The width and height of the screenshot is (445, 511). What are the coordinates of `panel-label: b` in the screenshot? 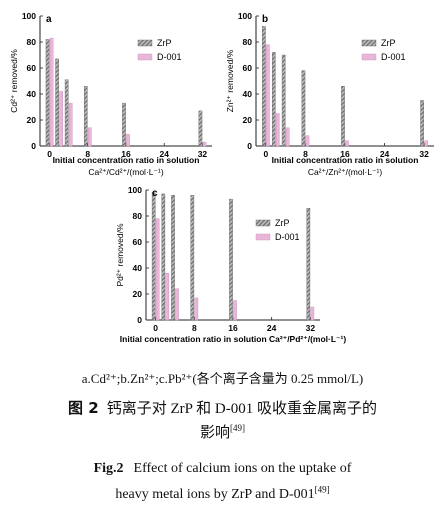 It's located at (265, 19).